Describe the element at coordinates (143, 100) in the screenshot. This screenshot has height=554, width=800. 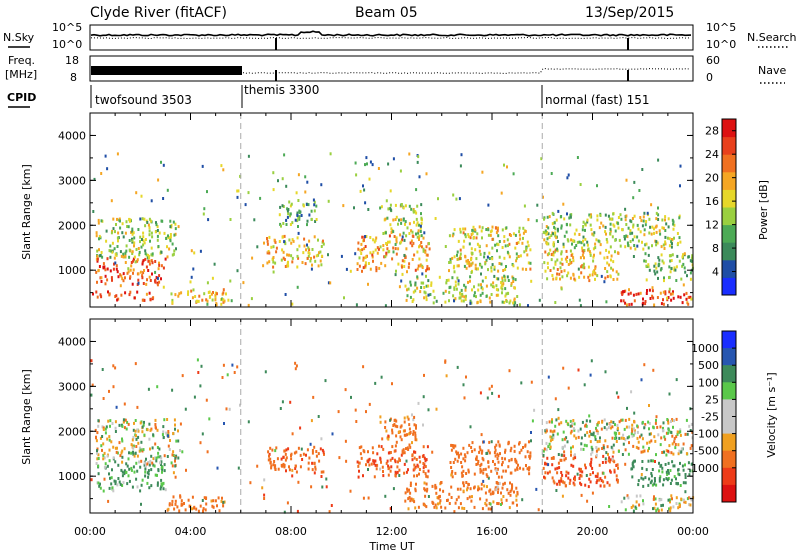
I see `cpid-mode-1: twofsound 3503` at that location.